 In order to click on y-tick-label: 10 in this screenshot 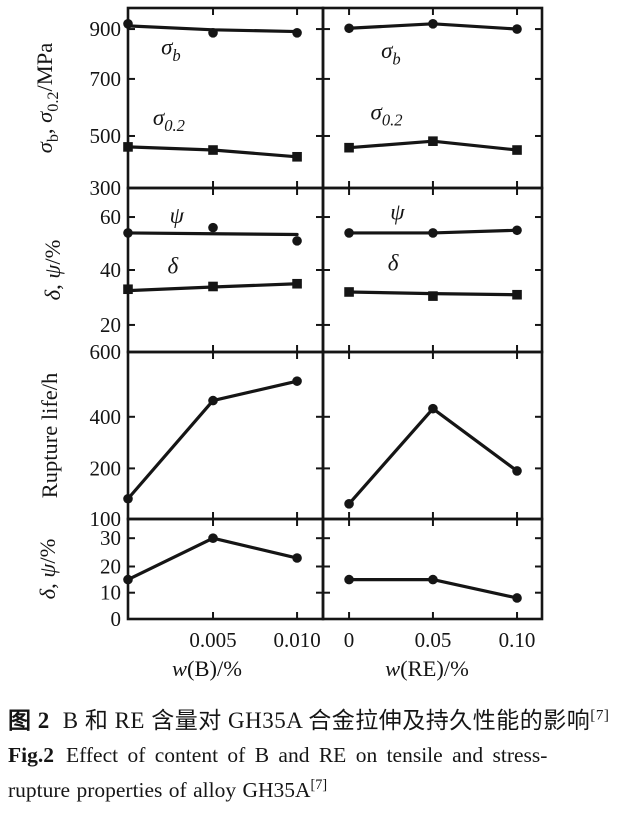, I will do `click(110, 593)`.